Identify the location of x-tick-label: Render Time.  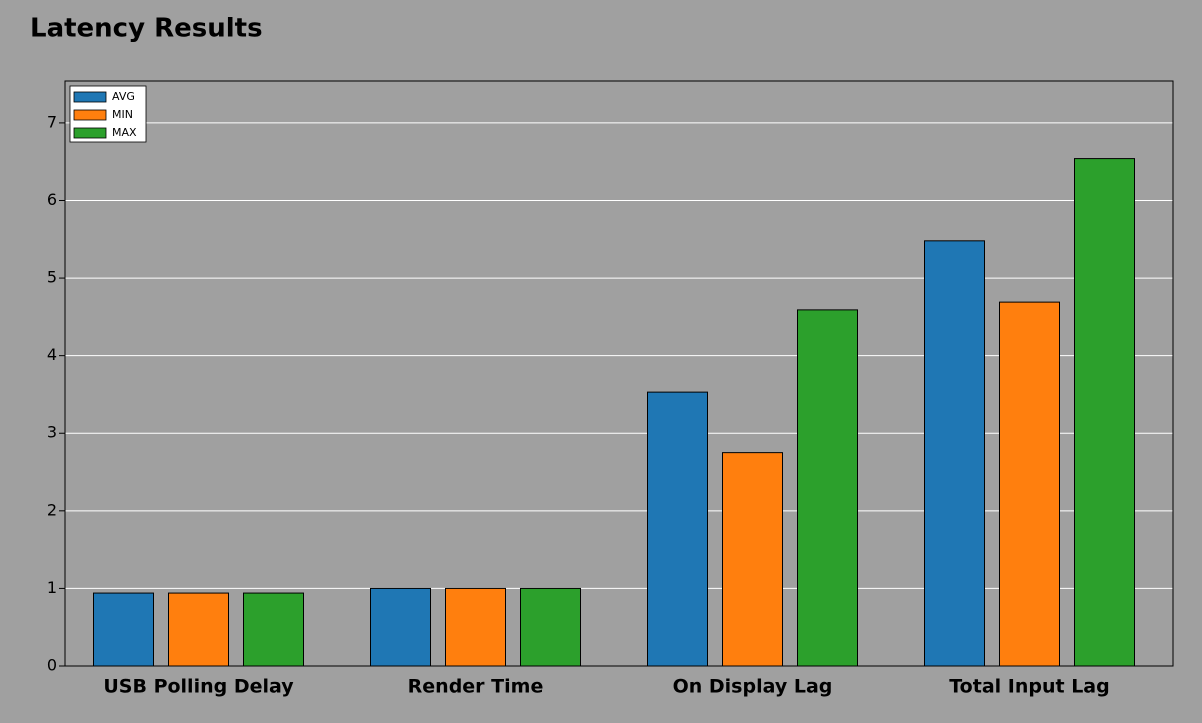
(476, 687).